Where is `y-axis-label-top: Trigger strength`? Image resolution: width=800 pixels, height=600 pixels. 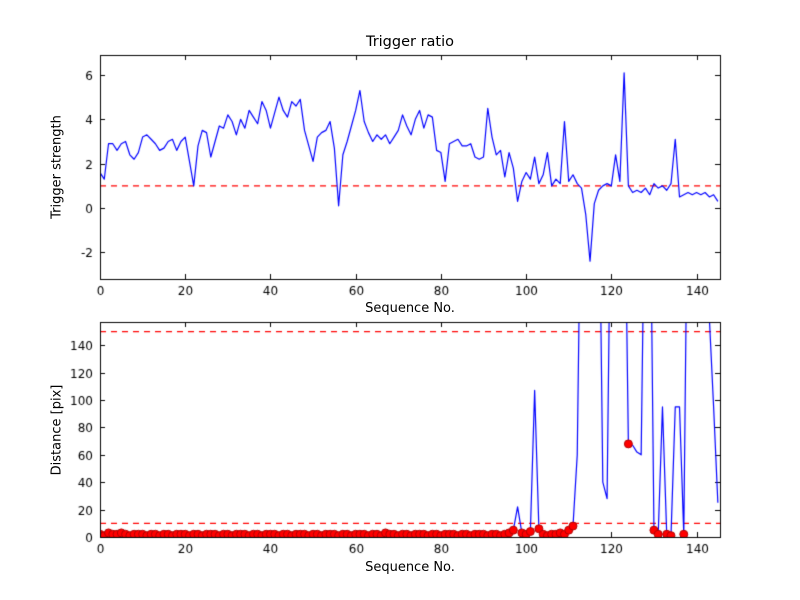 y-axis-label-top: Trigger strength is located at coordinates (57, 167).